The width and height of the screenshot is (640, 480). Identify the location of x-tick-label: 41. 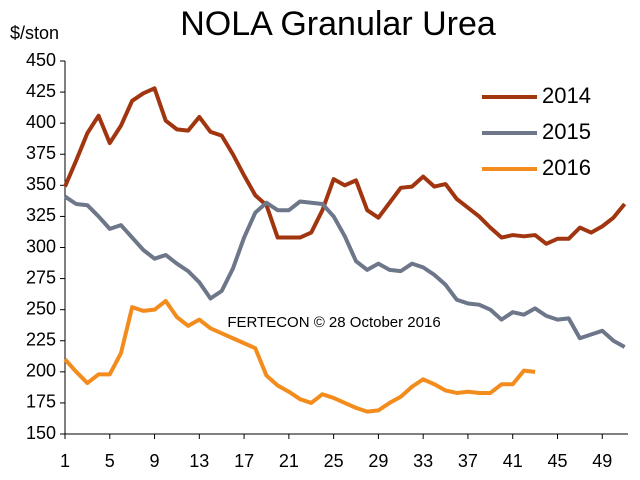
(513, 461).